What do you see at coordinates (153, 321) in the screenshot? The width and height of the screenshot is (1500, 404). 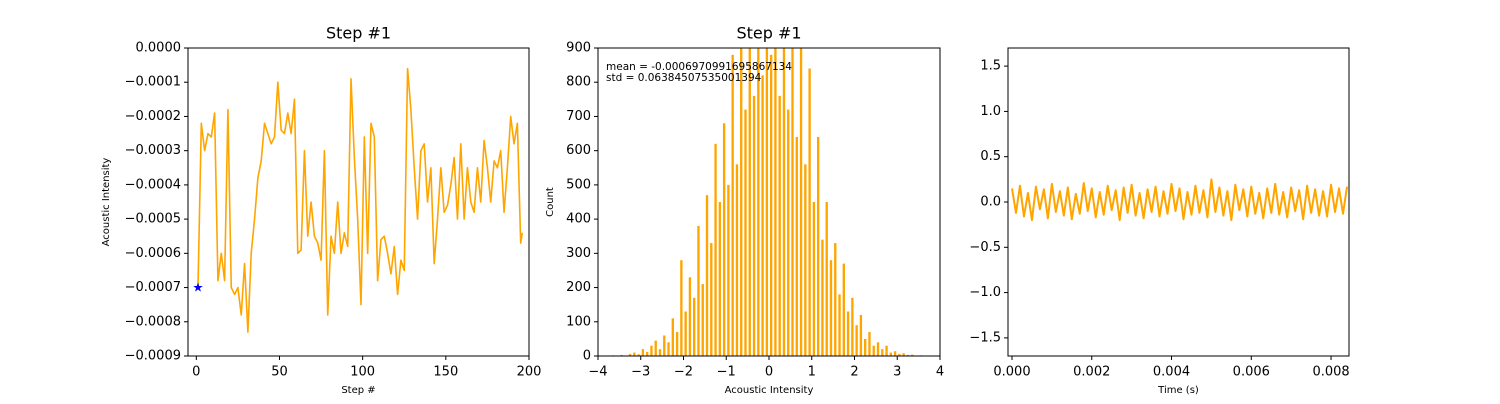 I see `y-tick-label: −0.0008` at bounding box center [153, 321].